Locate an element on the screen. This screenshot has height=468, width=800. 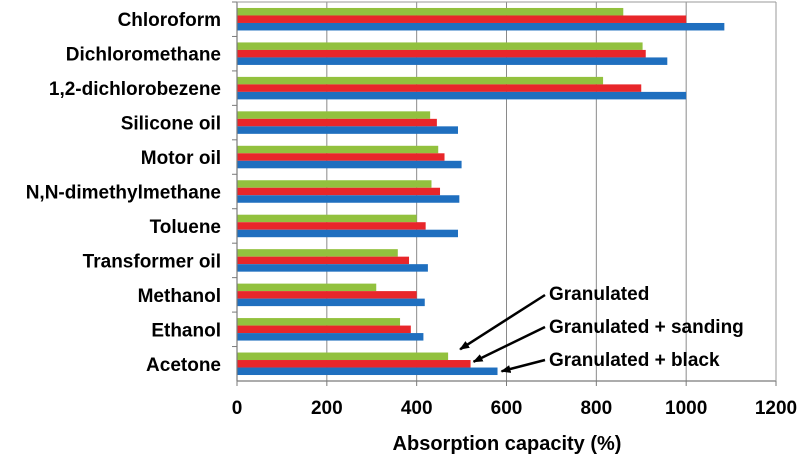
category-label: Transformer oil is located at coordinates (152, 261).